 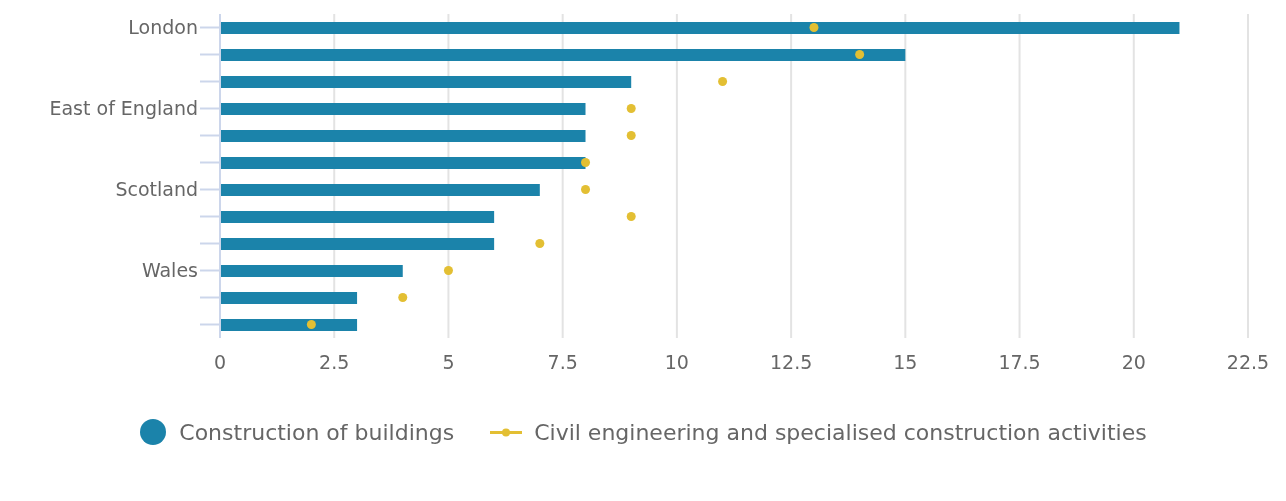 What do you see at coordinates (163, 27) in the screenshot?
I see `y-tick-label: London` at bounding box center [163, 27].